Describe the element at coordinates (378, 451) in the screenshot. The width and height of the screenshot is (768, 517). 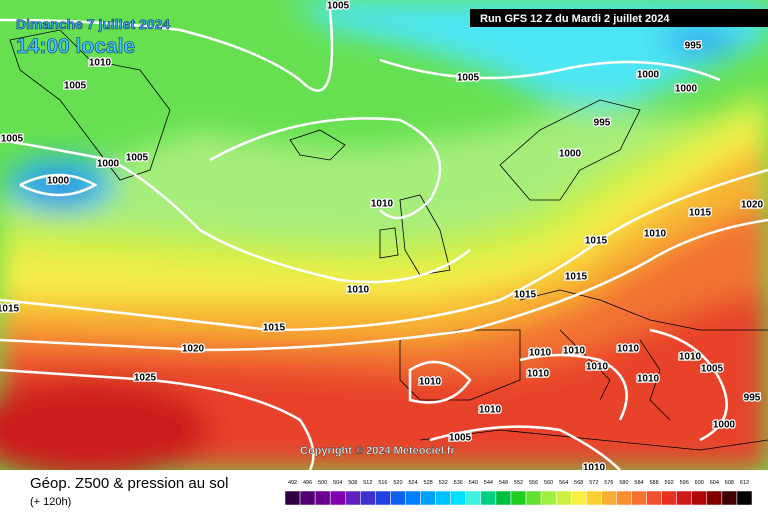
I see `copyright: Copyright © 2024 Meteociel.fr` at that location.